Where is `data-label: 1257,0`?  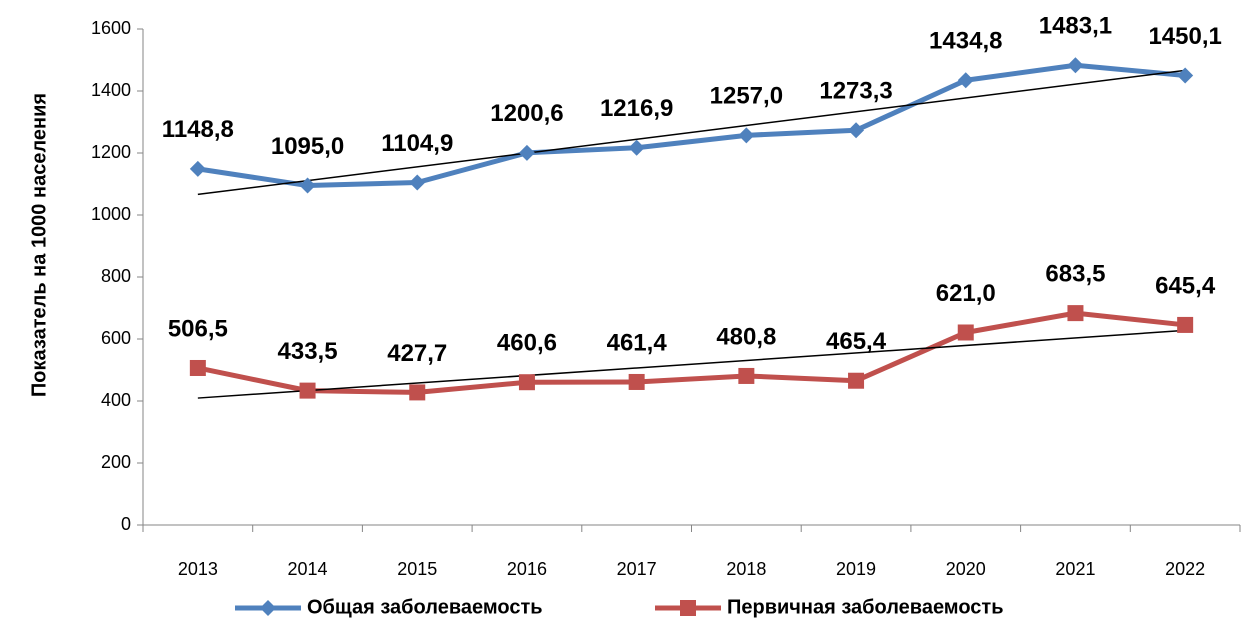
data-label: 1257,0 is located at coordinates (746, 96).